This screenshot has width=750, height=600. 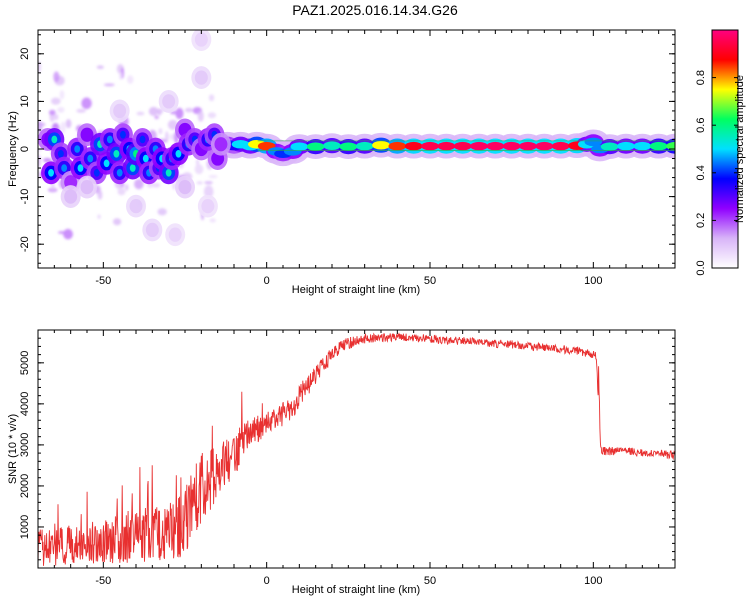 What do you see at coordinates (701, 172) in the screenshot?
I see `colorbar-tick-label: 0.4` at bounding box center [701, 172].